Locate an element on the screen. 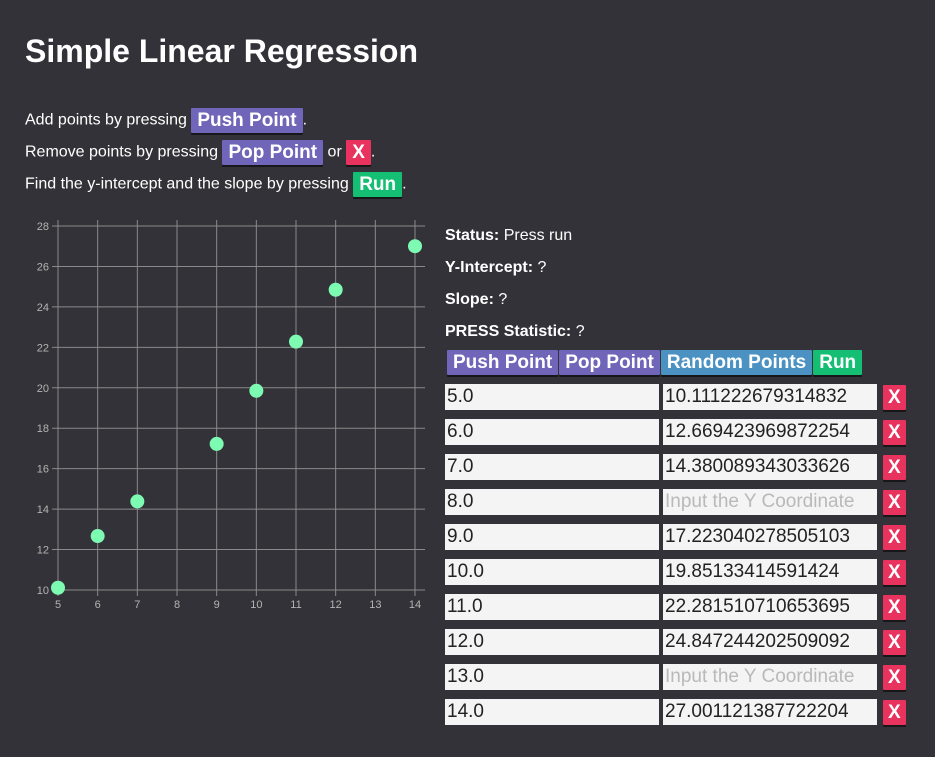 Image resolution: width=935 pixels, height=757 pixels. slope-label: Slope: is located at coordinates (469, 299).